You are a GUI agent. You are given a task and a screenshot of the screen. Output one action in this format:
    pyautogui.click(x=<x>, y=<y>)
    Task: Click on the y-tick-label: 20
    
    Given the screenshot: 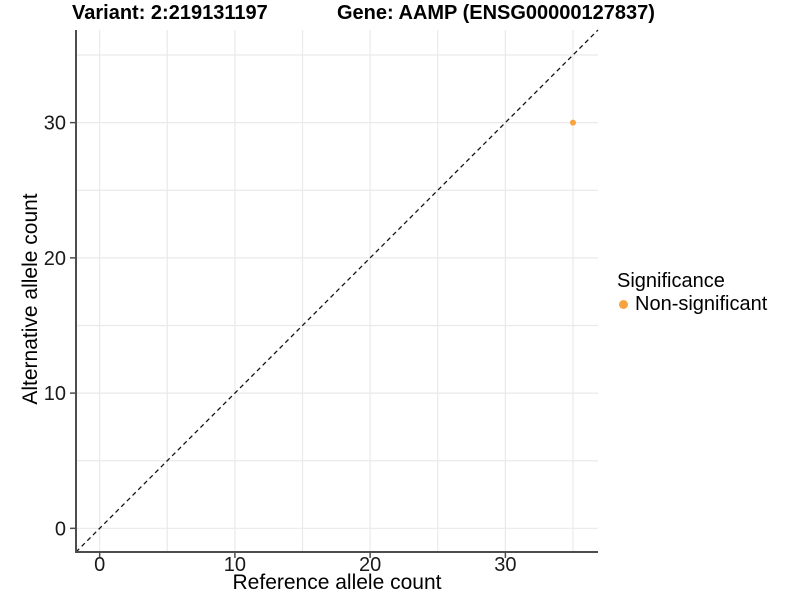 What is the action you would take?
    pyautogui.click(x=55, y=259)
    